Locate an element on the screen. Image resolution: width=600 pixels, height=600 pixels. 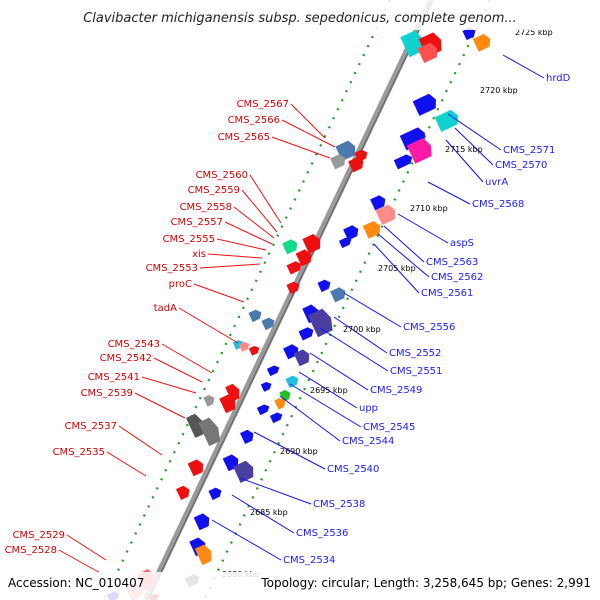
forward-gene-label: CMS_2549 is located at coordinates (396, 390).